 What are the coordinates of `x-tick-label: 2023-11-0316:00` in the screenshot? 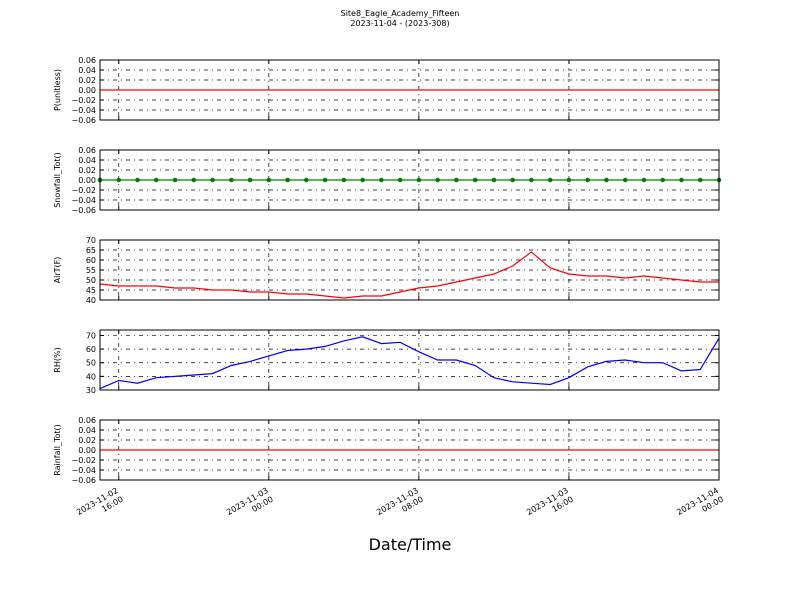 It's located at (550, 506).